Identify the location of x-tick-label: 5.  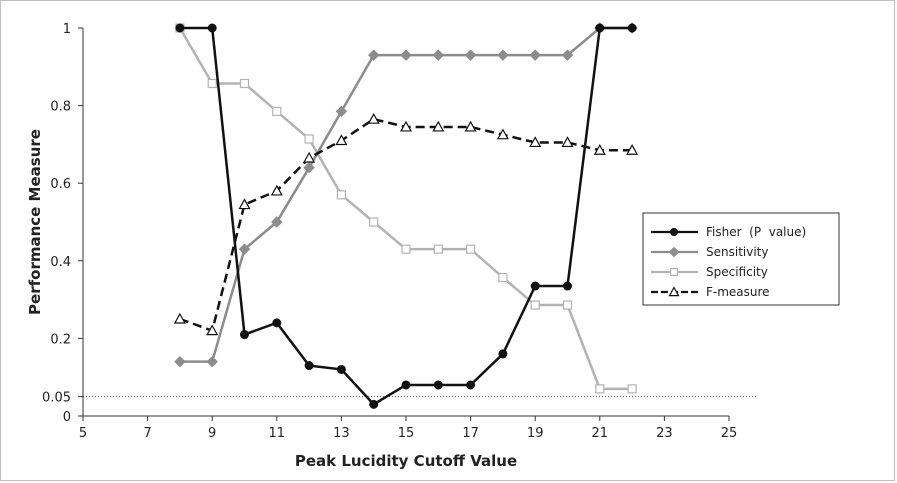
(83, 433).